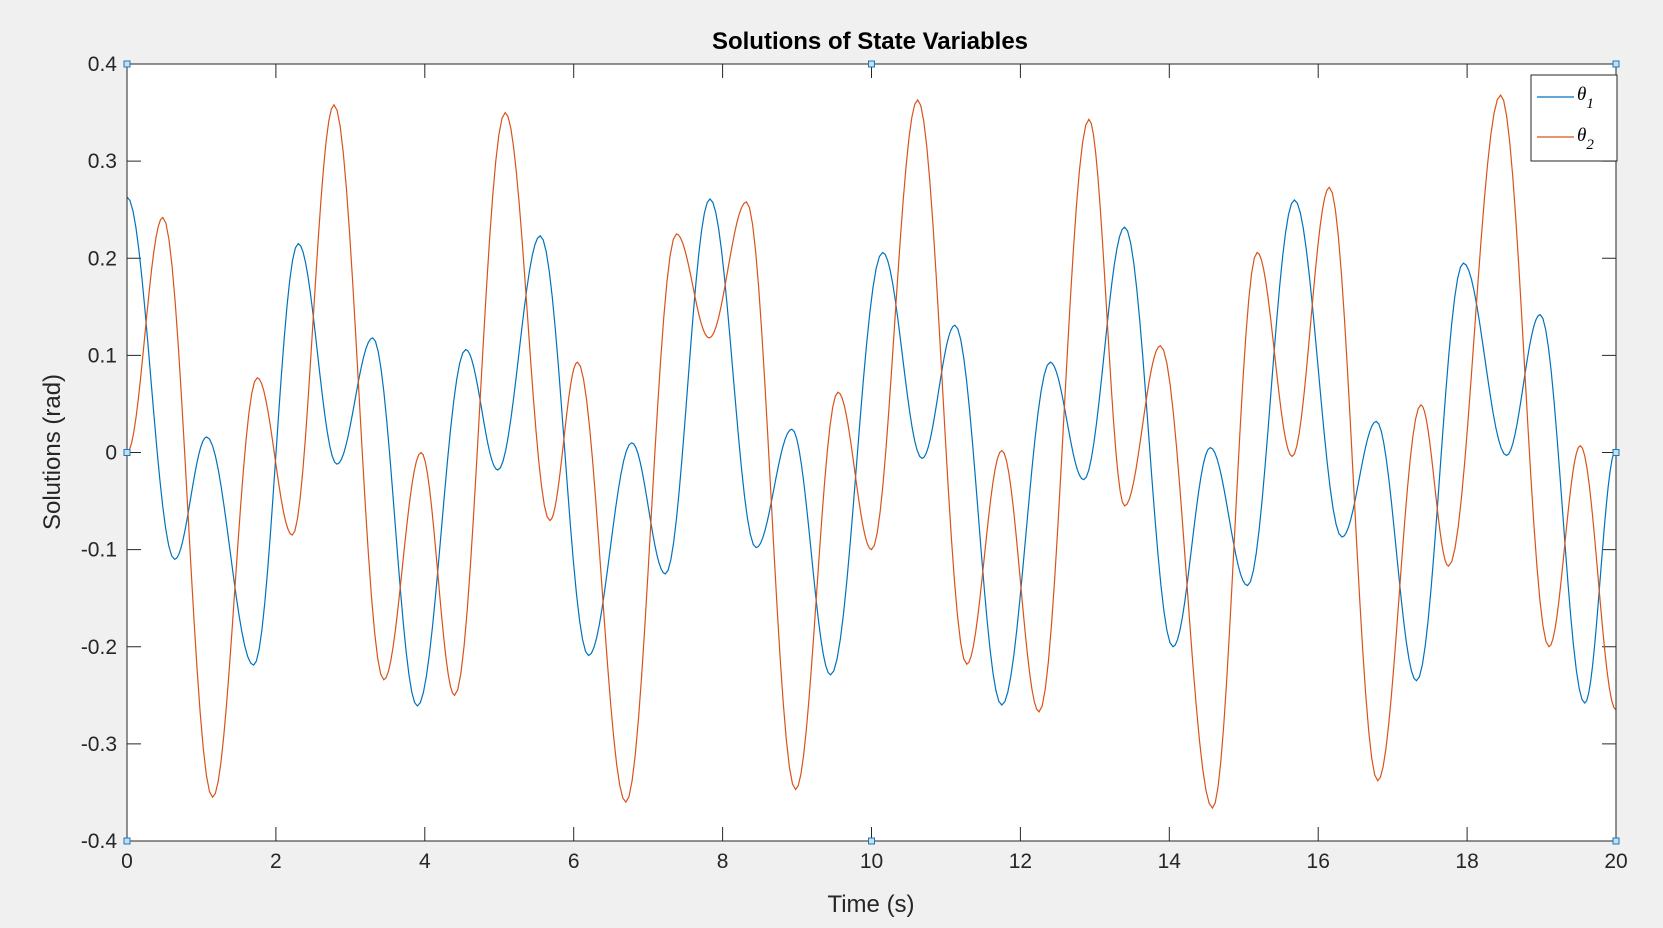  I want to click on legend: θ1 θ2, so click(1574, 118).